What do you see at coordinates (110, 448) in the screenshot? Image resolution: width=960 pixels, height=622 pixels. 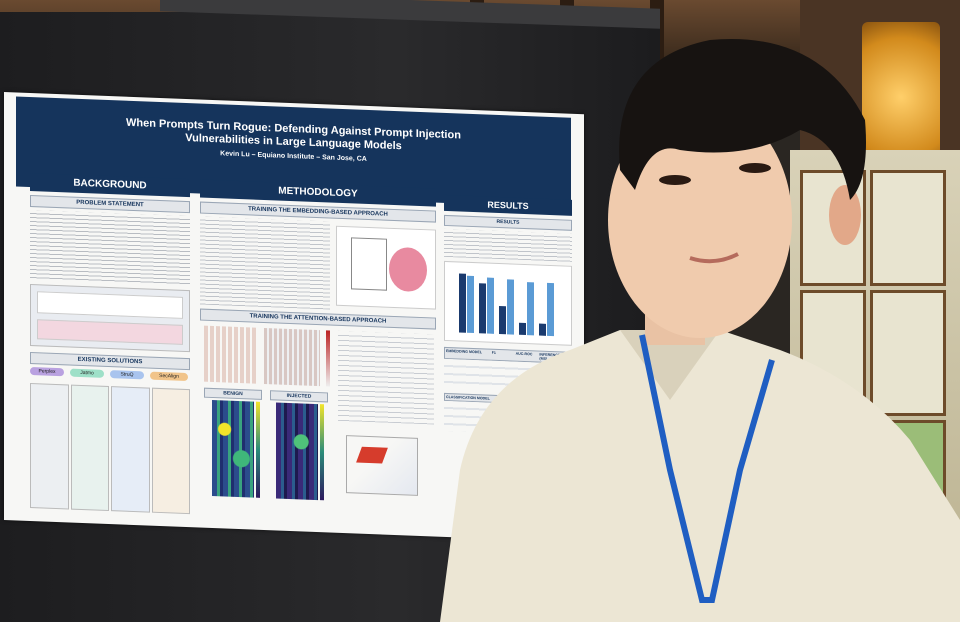 I see `solutions-table` at bounding box center [110, 448].